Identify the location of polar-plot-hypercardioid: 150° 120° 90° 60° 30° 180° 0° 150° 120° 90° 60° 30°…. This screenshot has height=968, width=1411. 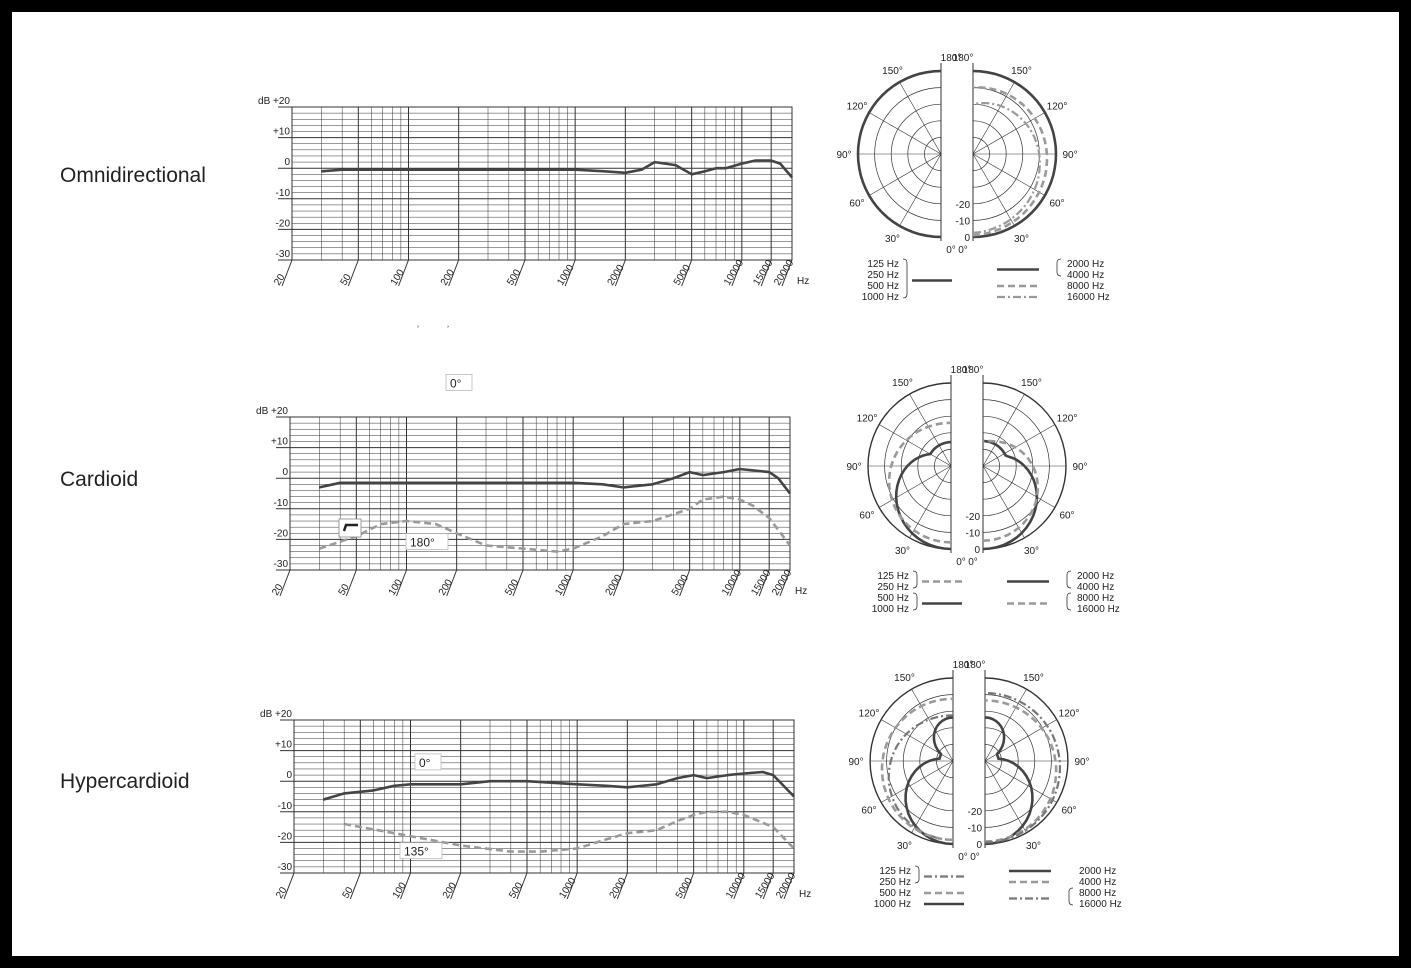
(968, 761).